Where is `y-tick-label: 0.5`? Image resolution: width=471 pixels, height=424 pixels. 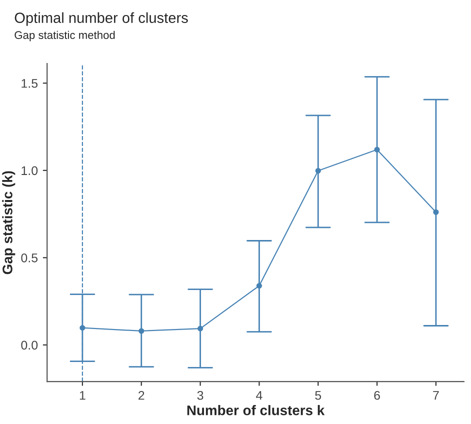
y-tick-label: 0.5 is located at coordinates (29, 257).